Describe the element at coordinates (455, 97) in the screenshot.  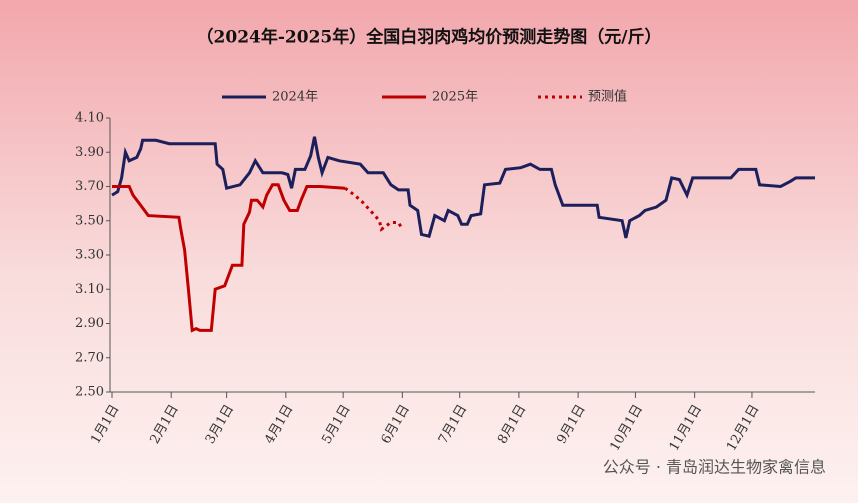
I see `legend-label: 2025年` at that location.